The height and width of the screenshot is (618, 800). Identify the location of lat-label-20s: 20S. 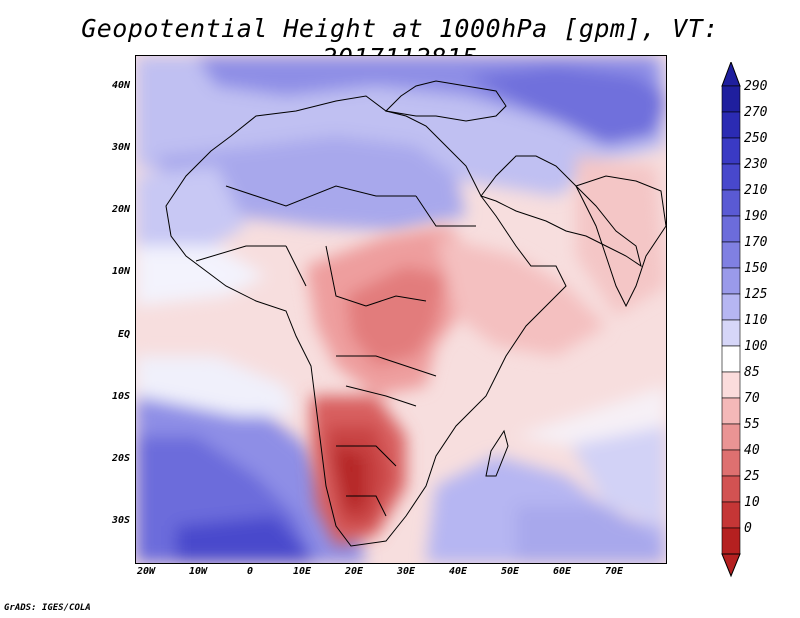
(120, 458).